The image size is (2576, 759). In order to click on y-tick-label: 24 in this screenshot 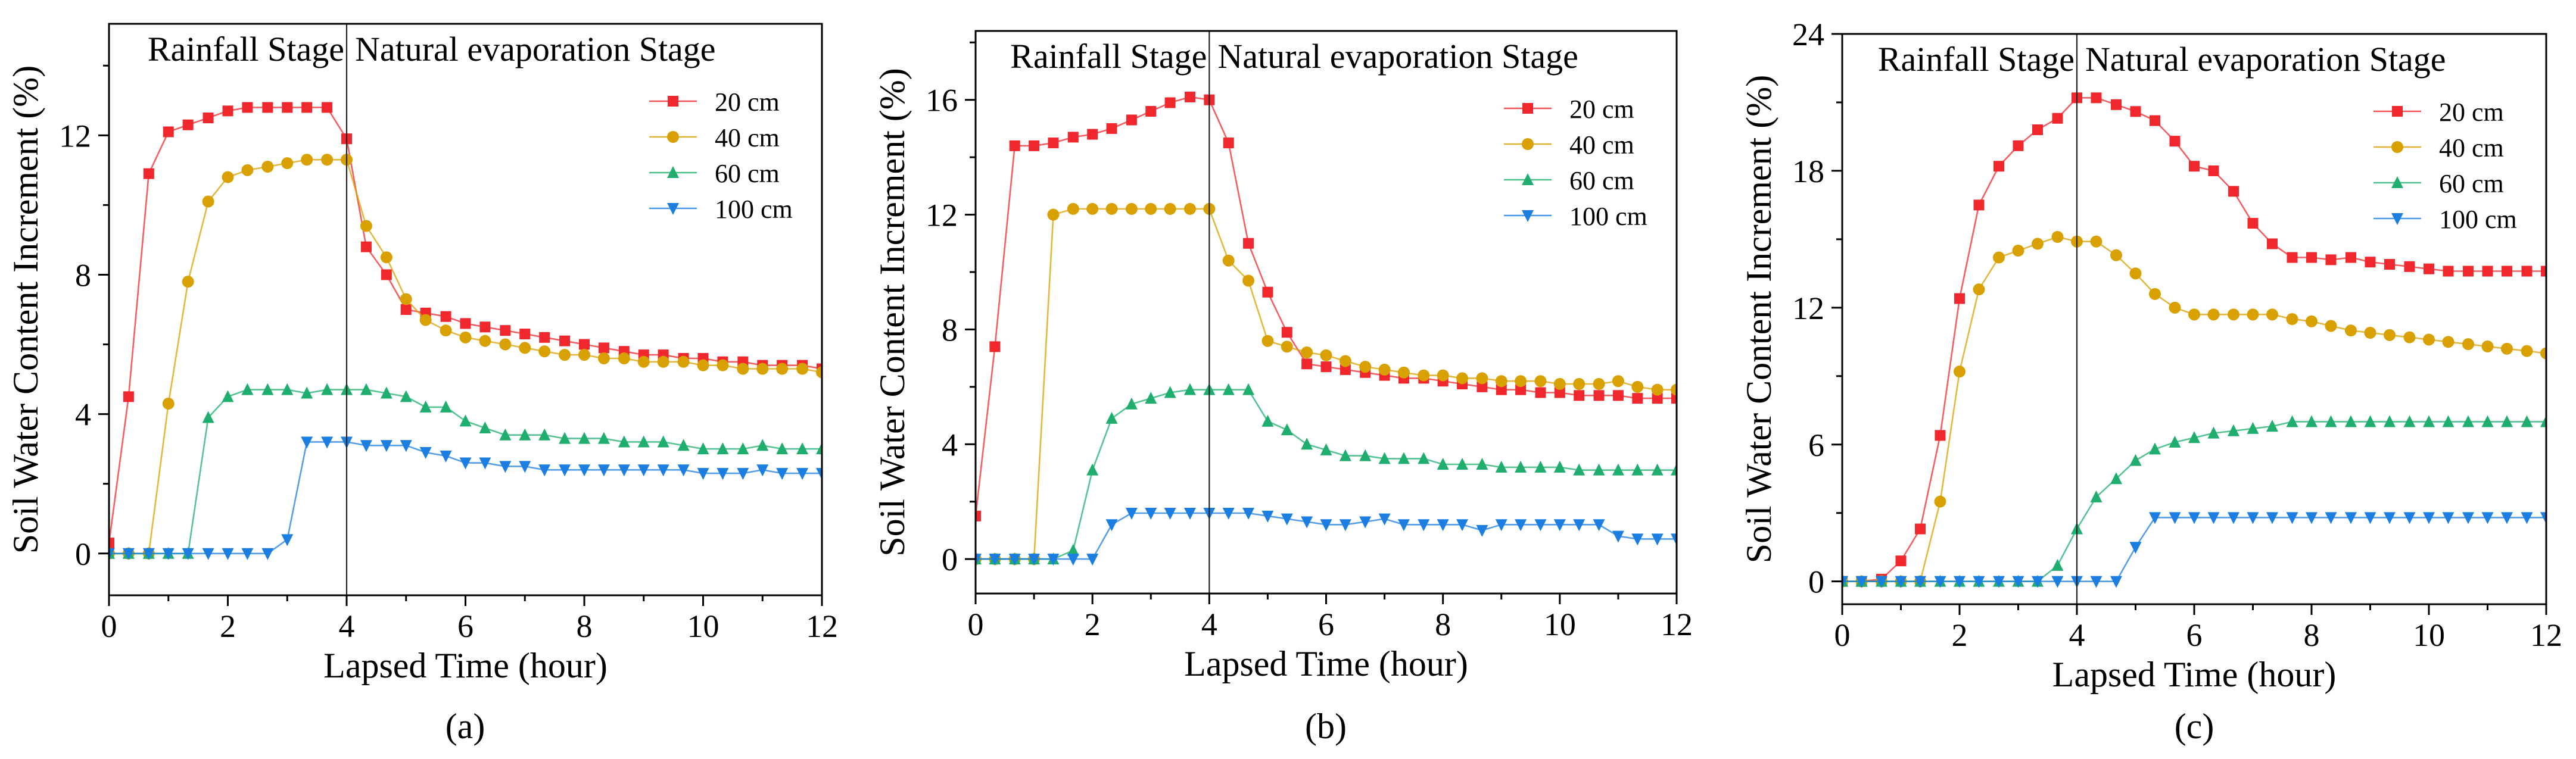, I will do `click(1808, 35)`.